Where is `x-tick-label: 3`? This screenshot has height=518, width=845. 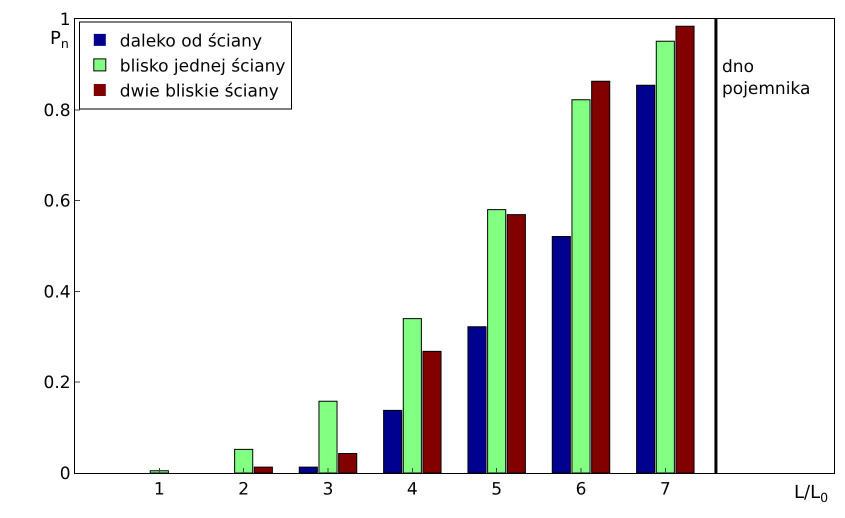
x-tick-label: 3 is located at coordinates (328, 489).